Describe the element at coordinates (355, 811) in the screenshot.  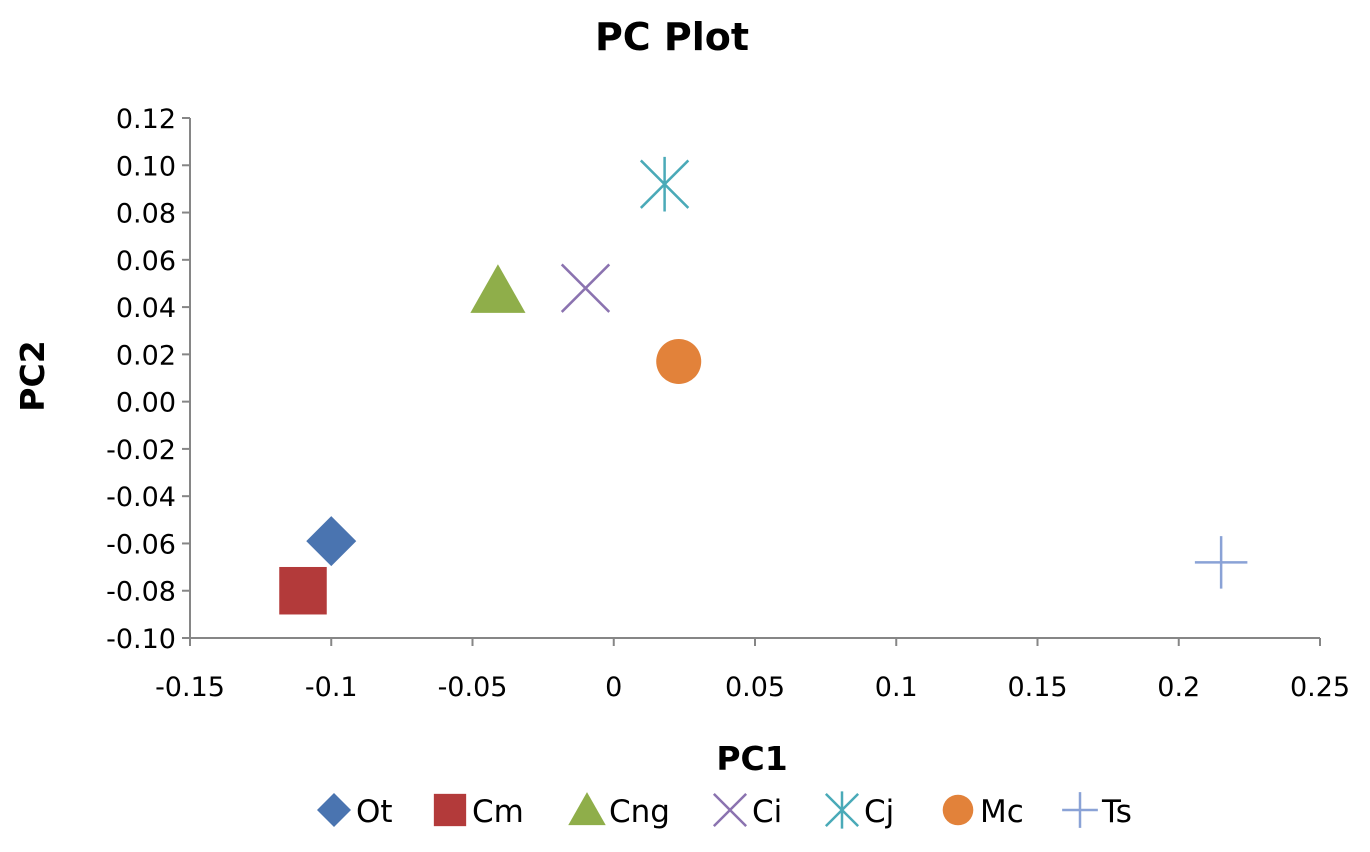
I see `legend-item-ot: Ot` at that location.